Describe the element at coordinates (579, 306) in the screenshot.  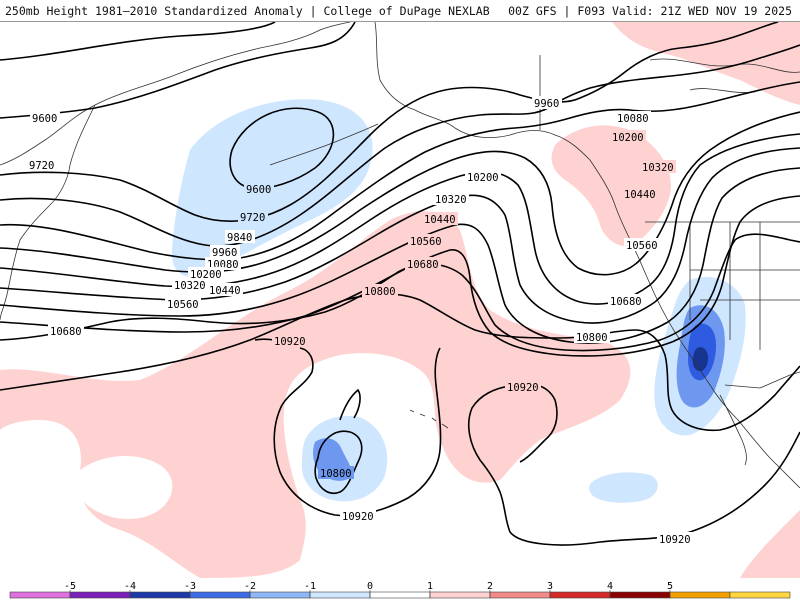
I see `neutral-hole-south` at that location.